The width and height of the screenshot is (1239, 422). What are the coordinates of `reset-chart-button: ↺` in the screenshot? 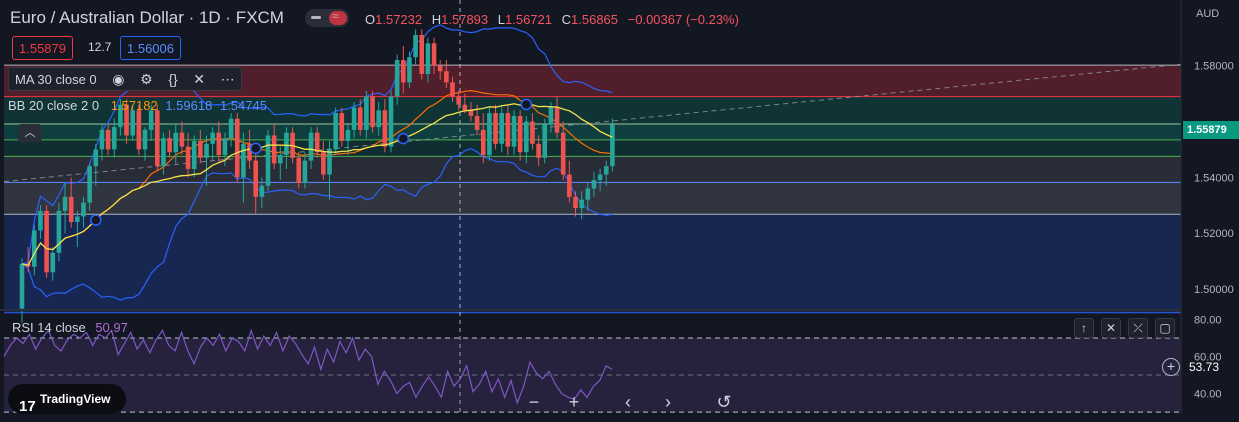 It's located at (724, 402).